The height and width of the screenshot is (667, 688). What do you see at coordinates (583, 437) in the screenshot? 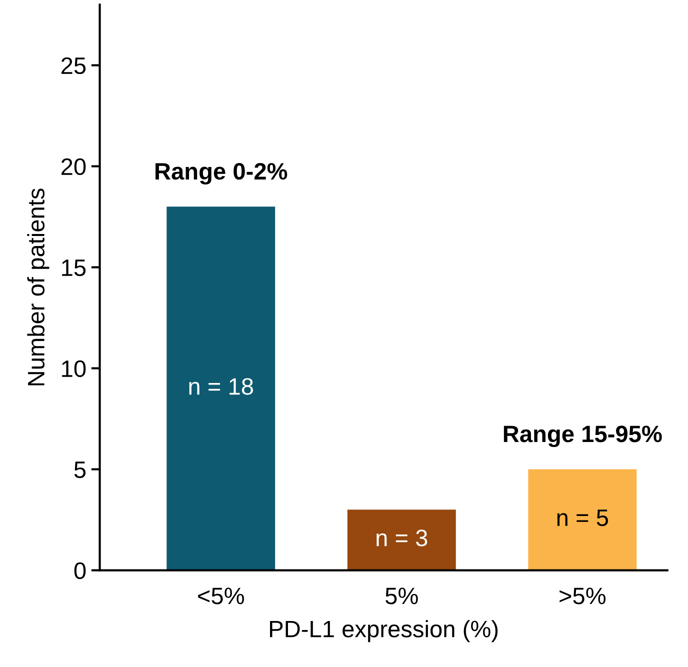
I see `annotation: Range 15-95%` at bounding box center [583, 437].